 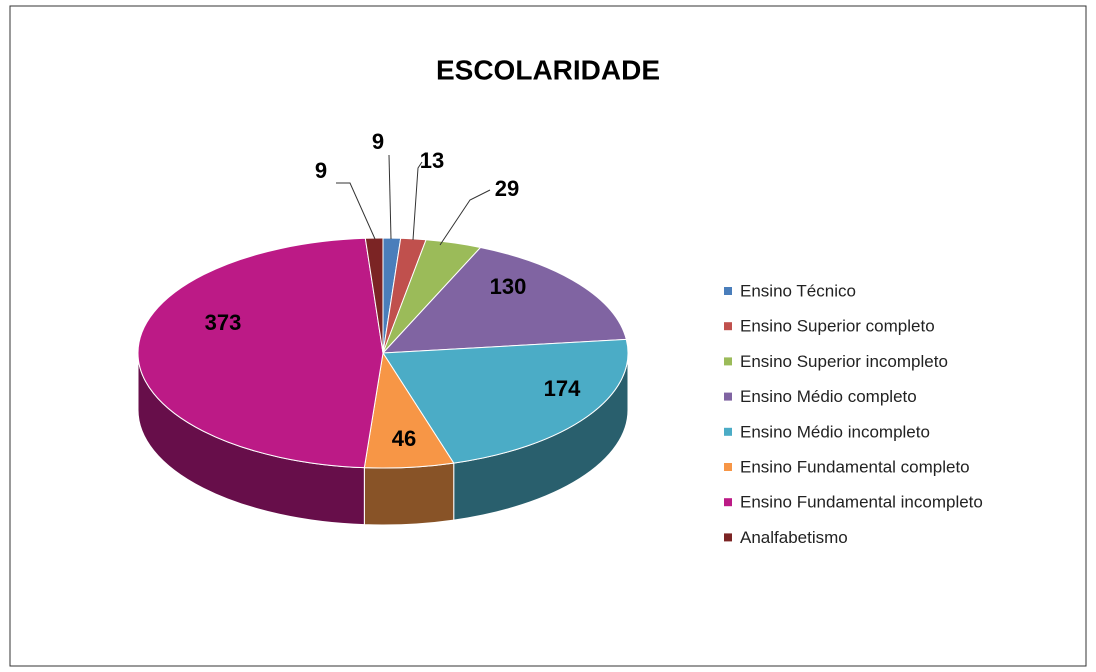 What do you see at coordinates (844, 361) in the screenshot?
I see `legend-label: Ensino Superior incompleto` at bounding box center [844, 361].